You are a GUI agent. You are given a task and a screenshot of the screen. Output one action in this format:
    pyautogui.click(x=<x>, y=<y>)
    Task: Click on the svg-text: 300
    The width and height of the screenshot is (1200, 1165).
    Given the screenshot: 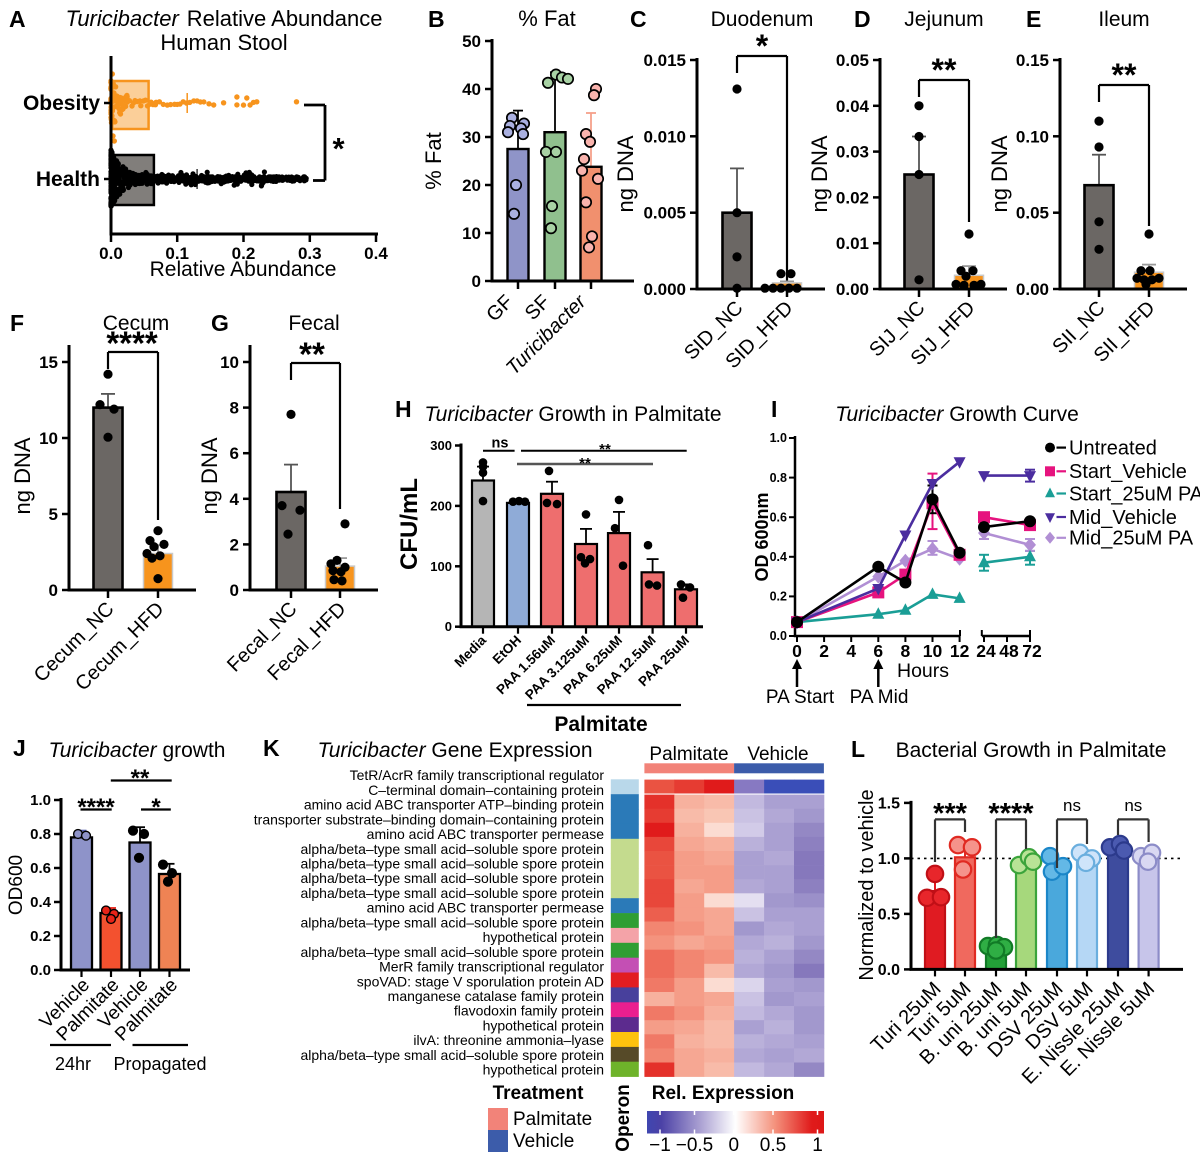 What is the action you would take?
    pyautogui.click(x=441, y=445)
    